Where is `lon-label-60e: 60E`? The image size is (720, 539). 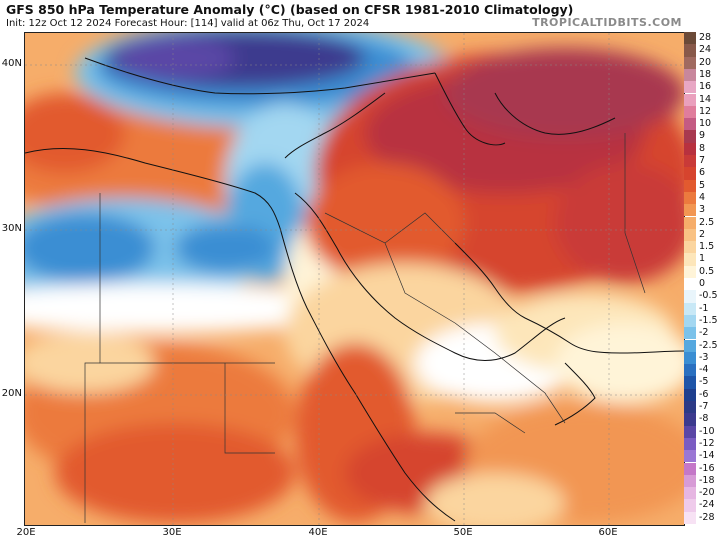
lon-label-60e: 60E is located at coordinates (608, 532).